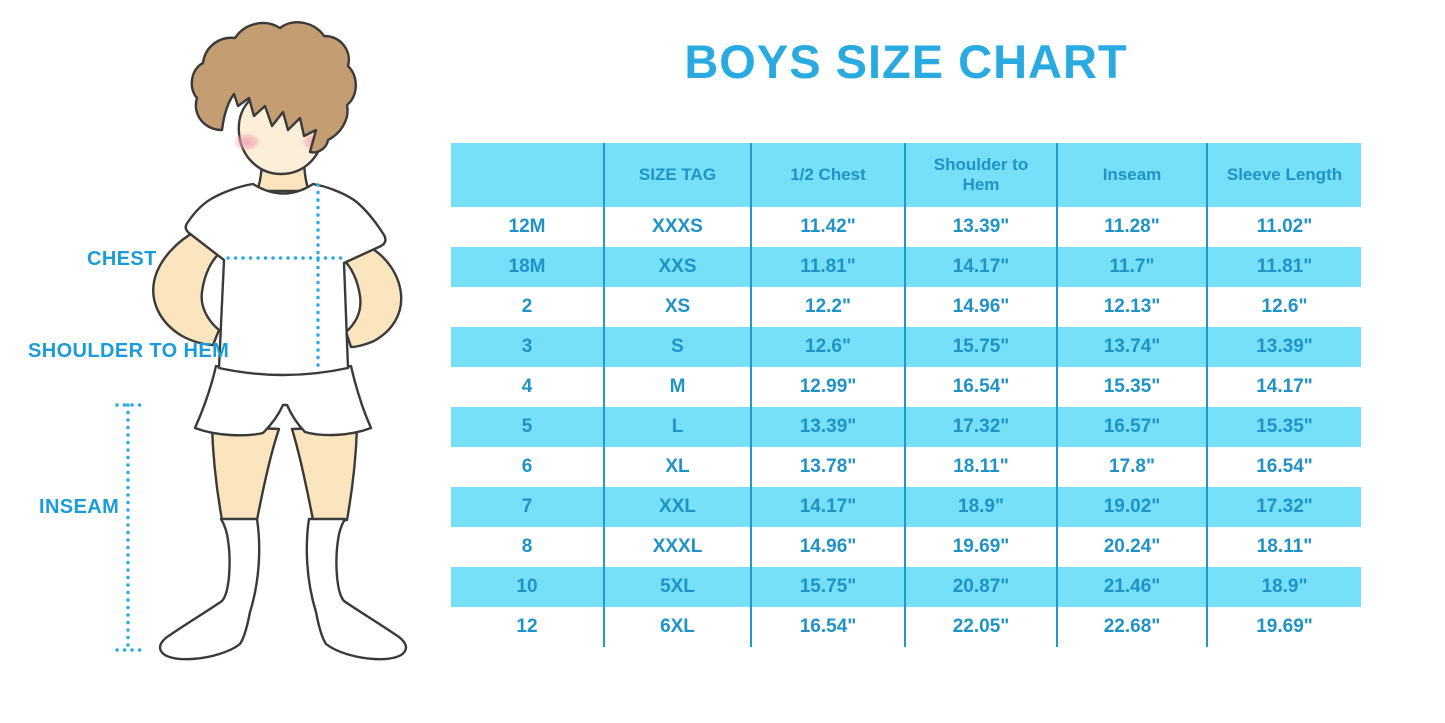 This screenshot has width=1445, height=723. What do you see at coordinates (527, 466) in the screenshot?
I see `table-cell: 6` at bounding box center [527, 466].